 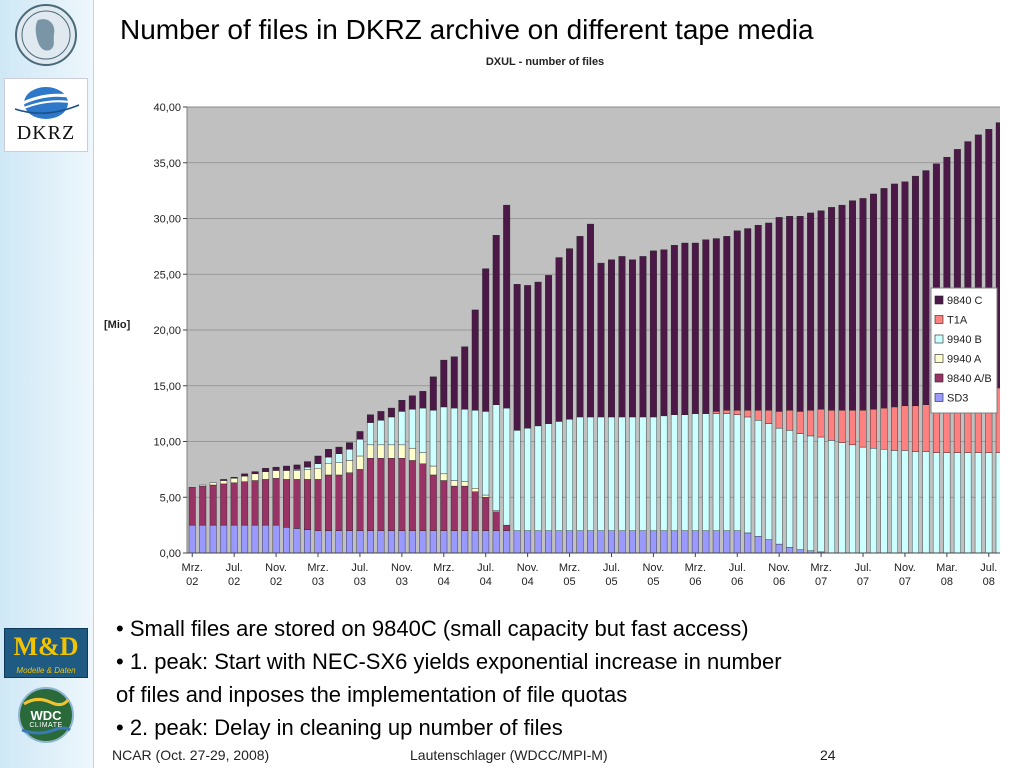 What do you see at coordinates (965, 301) in the screenshot?
I see `legend-label: 9840 C` at bounding box center [965, 301].